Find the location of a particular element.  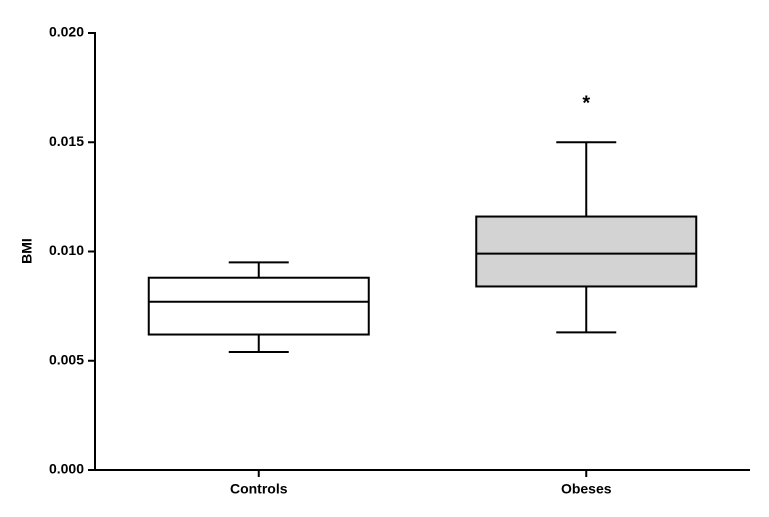

y-tick-label: 0.010 is located at coordinates (66, 250).